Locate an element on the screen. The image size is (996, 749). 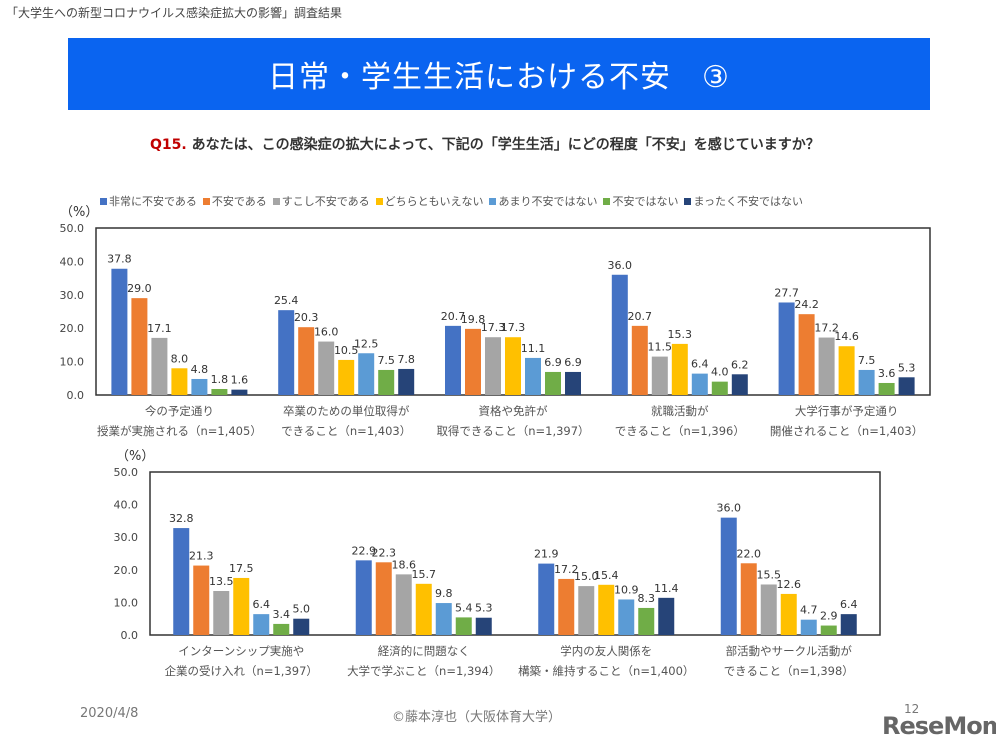
legend-label: 非常に不安である is located at coordinates (153, 201).